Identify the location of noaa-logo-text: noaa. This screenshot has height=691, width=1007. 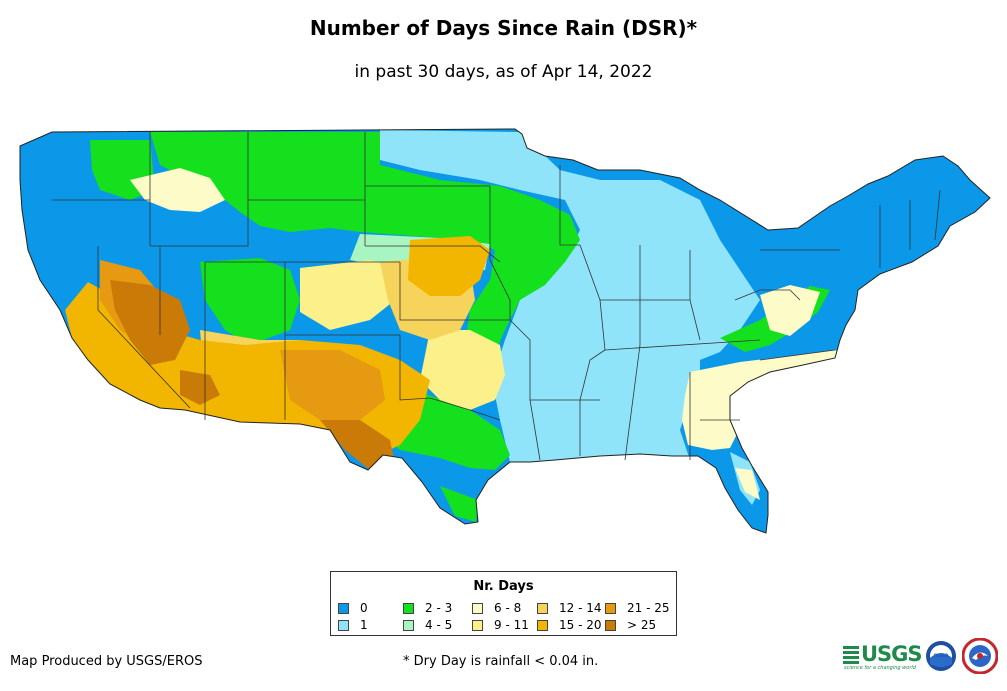
(941, 655).